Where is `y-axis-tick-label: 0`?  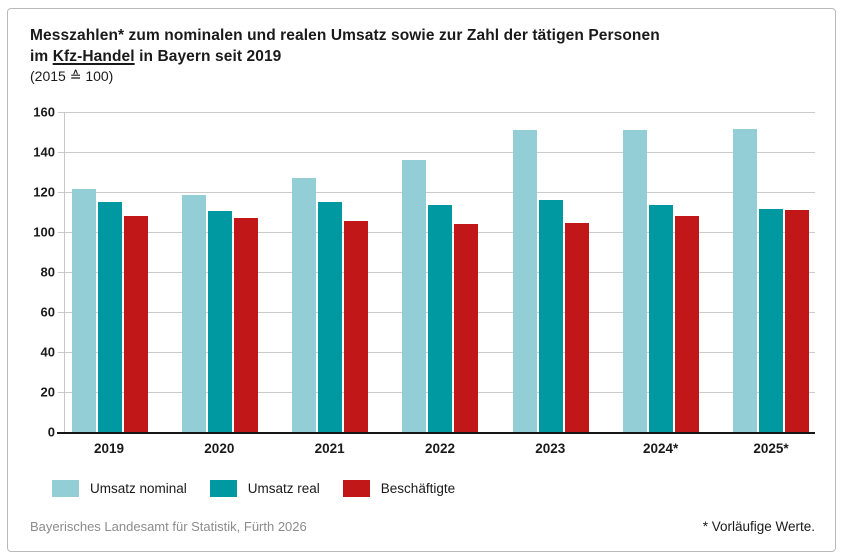 y-axis-tick-label: 0 is located at coordinates (51, 432).